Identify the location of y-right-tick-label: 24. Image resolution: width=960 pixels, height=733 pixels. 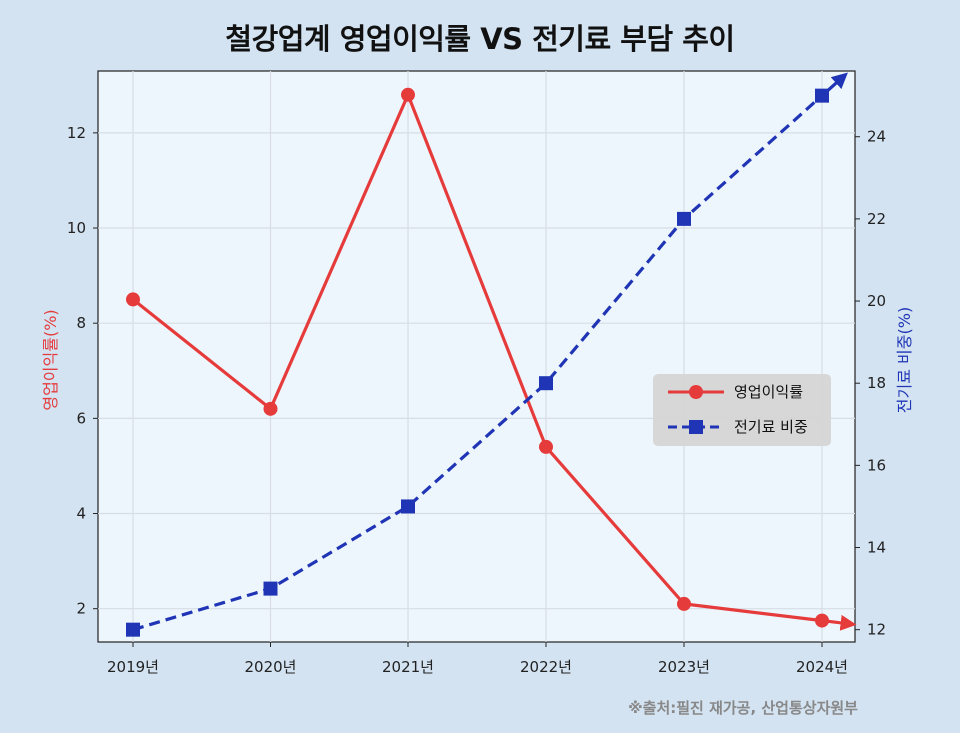
(876, 137).